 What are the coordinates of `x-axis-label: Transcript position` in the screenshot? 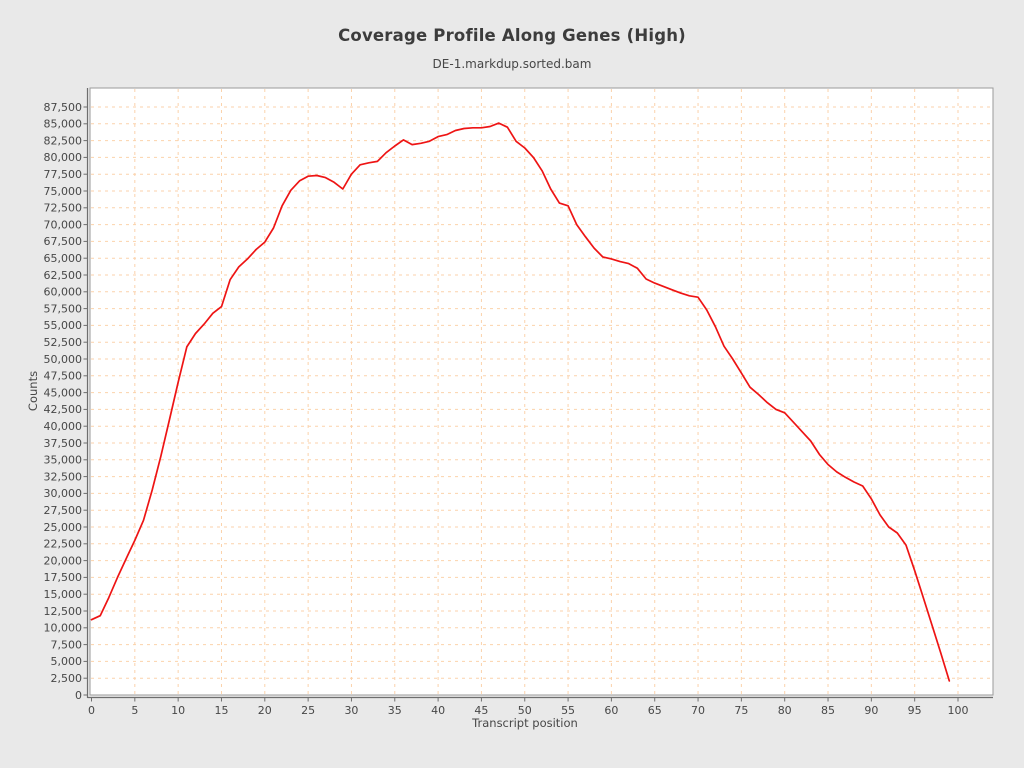 It's located at (525, 723).